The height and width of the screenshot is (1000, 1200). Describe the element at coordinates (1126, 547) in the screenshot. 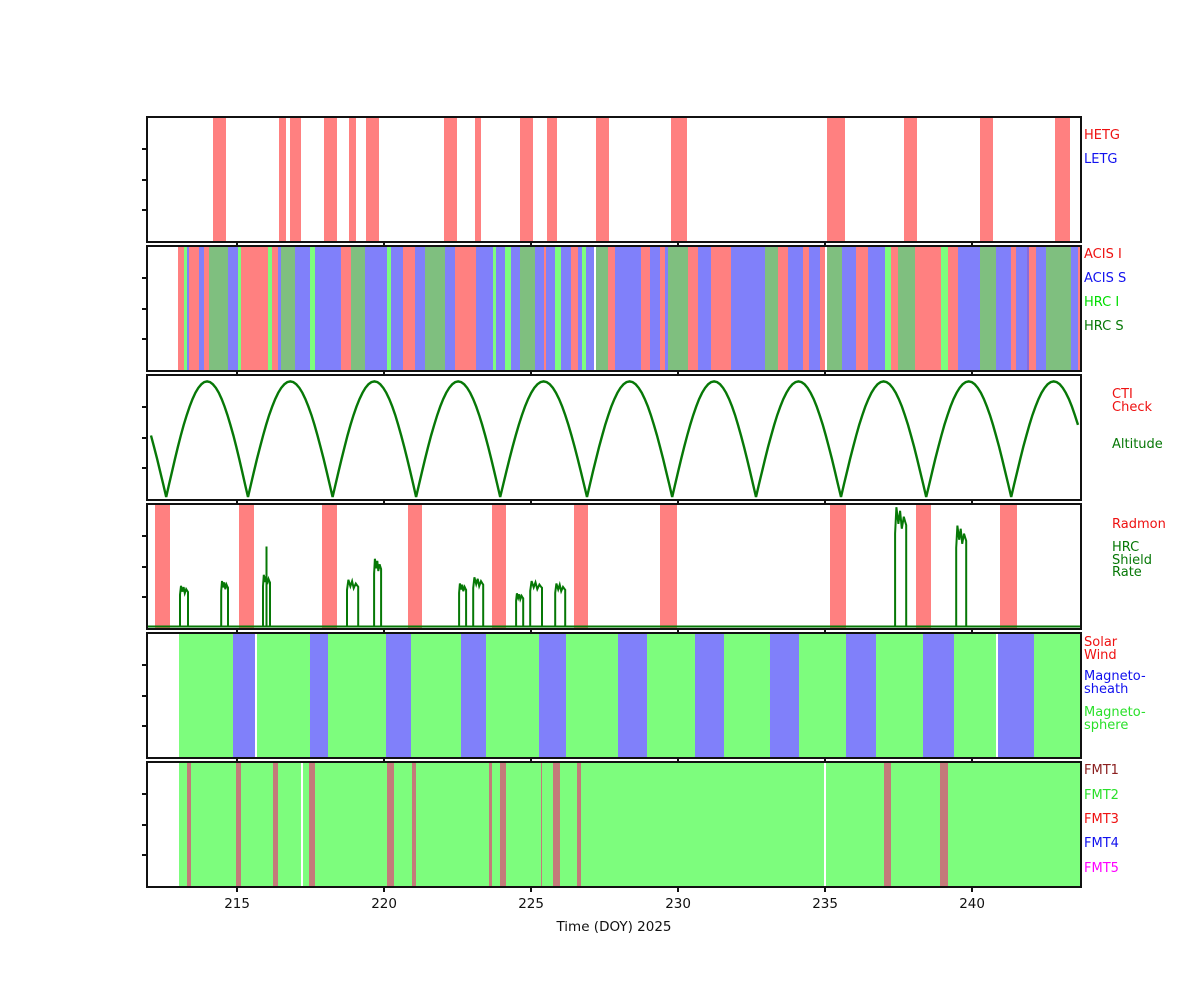

I see `legend-text-line: HRC` at that location.